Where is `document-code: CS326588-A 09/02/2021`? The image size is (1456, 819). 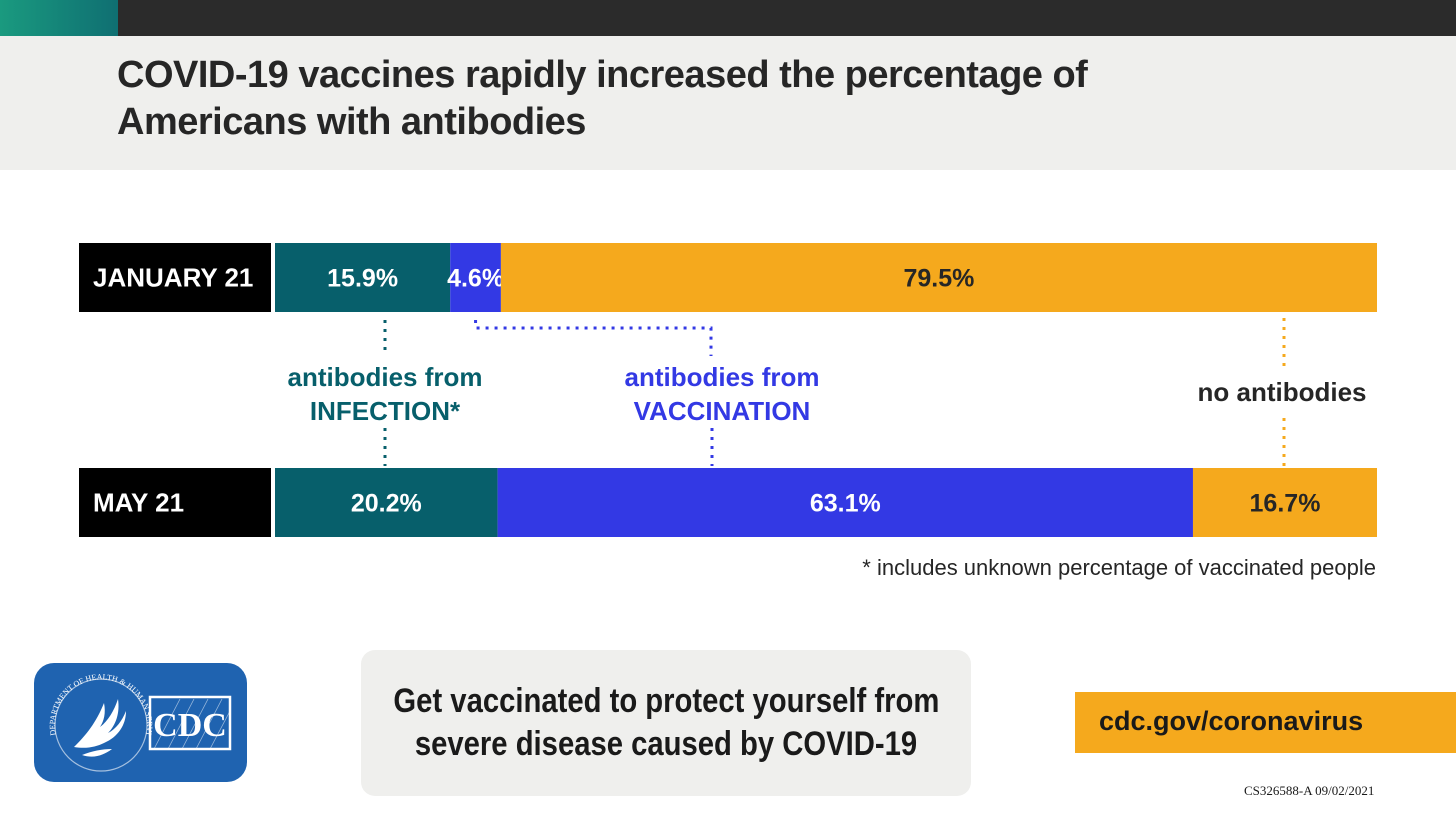
document-code: CS326588-A 09/02/2021 is located at coordinates (1309, 790).